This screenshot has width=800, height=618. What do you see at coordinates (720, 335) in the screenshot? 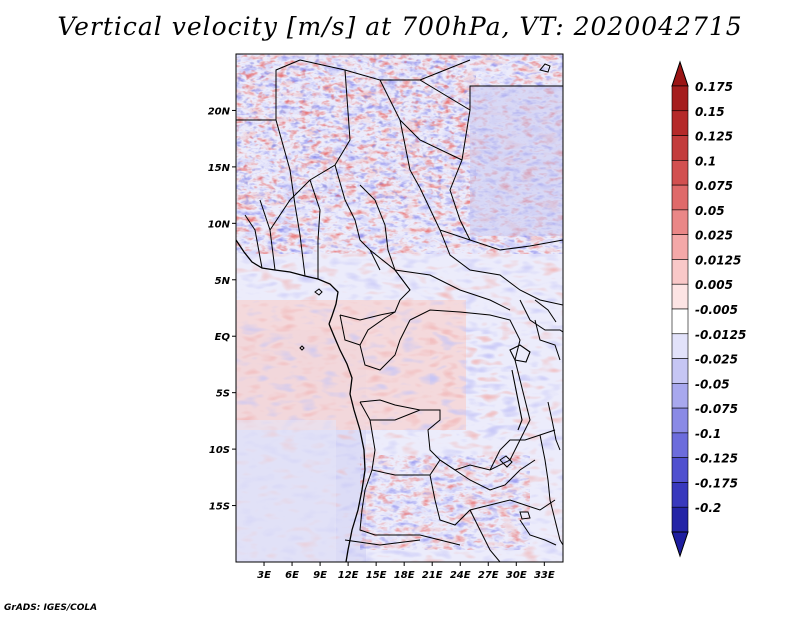
I see `colorbar-label: -0.0125` at bounding box center [720, 335].